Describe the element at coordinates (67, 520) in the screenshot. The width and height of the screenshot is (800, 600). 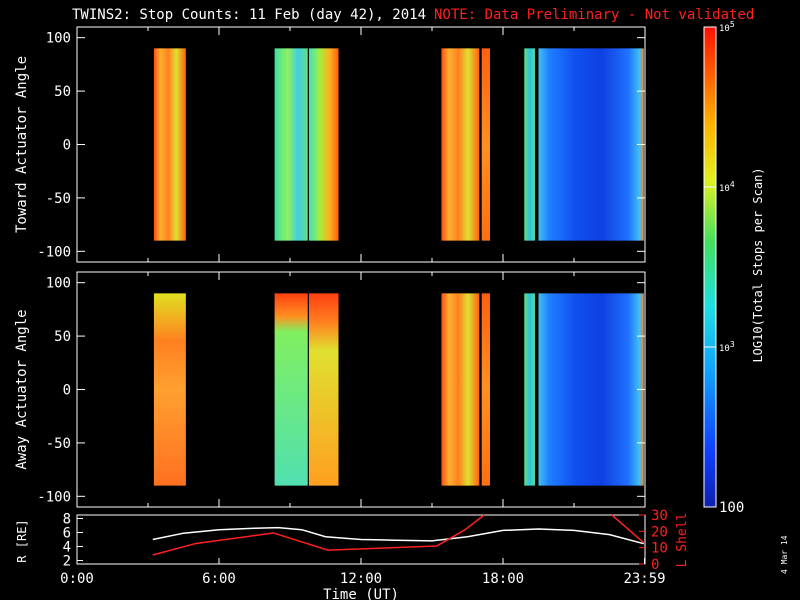
I see `left-tick-label: 8` at that location.